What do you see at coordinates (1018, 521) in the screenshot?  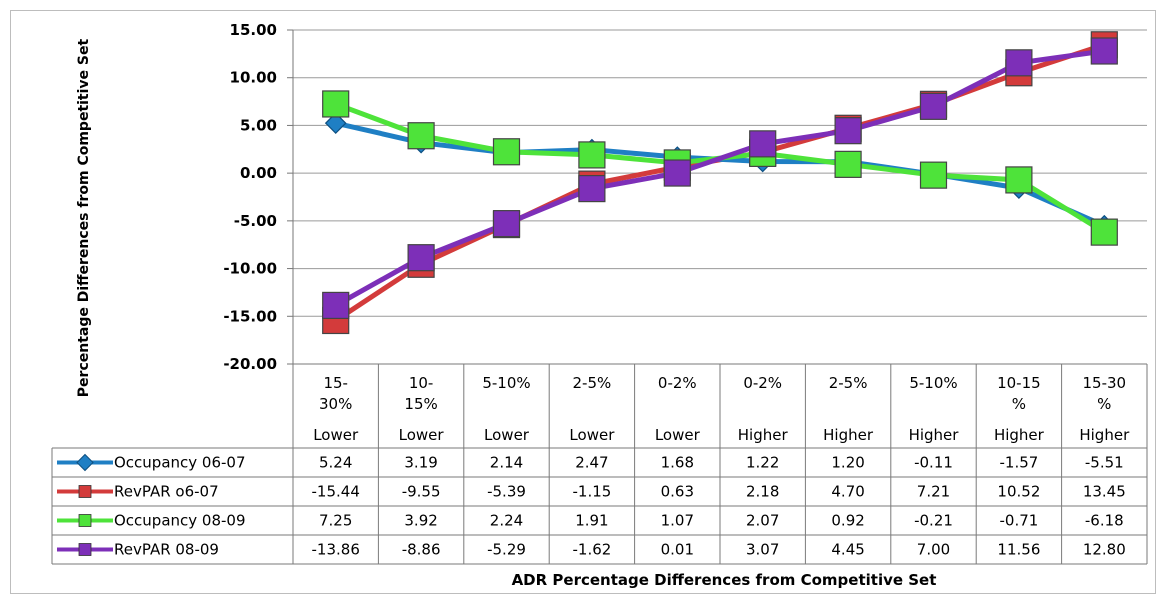 I see `data-table-value: -0.71` at bounding box center [1018, 521].